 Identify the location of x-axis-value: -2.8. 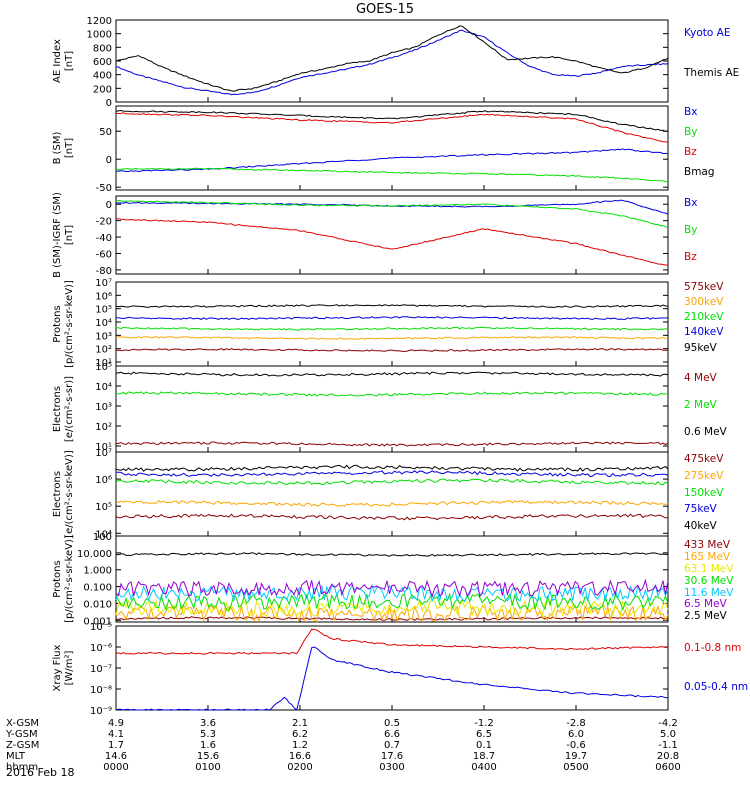
(576, 723).